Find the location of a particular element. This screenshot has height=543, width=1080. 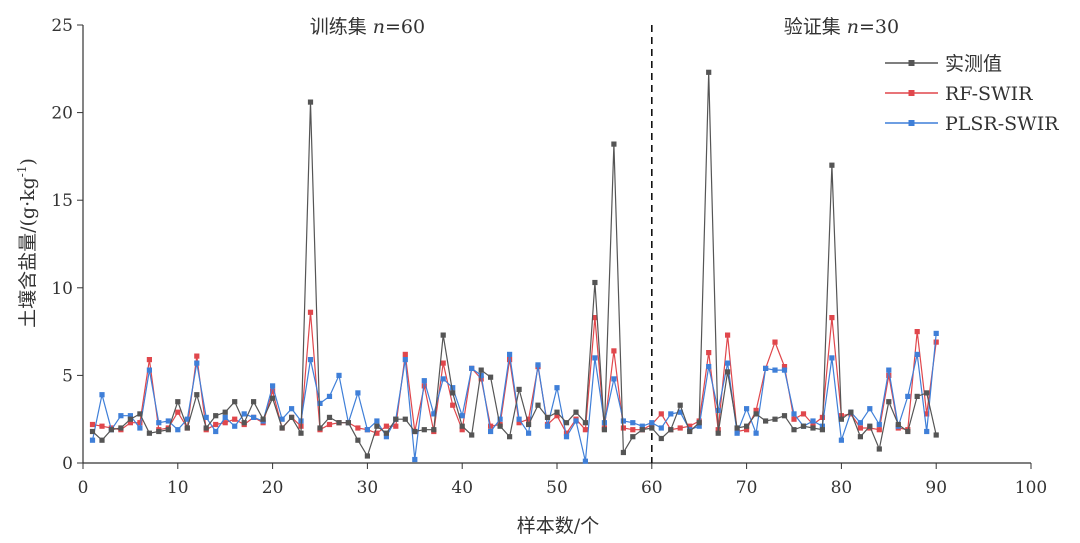

x-tick-label: 10 is located at coordinates (178, 488).